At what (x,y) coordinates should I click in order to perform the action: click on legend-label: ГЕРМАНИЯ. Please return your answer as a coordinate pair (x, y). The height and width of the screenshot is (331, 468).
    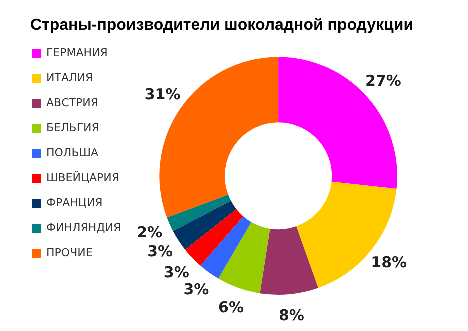
    Looking at the image, I should click on (77, 53).